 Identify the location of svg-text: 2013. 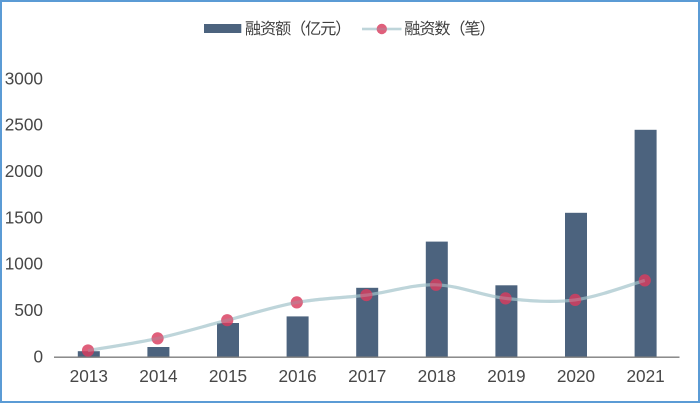
(89, 376).